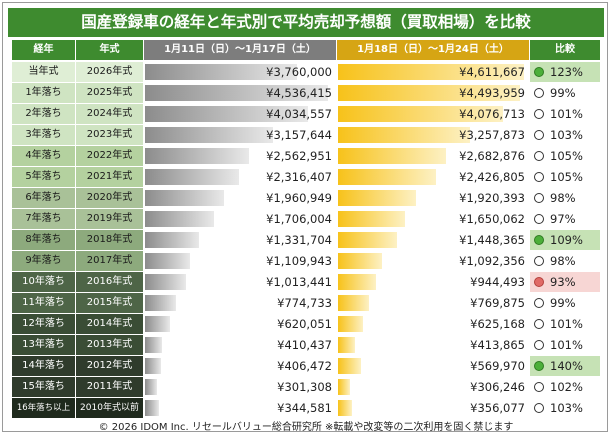  I want to click on model-year-label: 2021年式, so click(109, 177).